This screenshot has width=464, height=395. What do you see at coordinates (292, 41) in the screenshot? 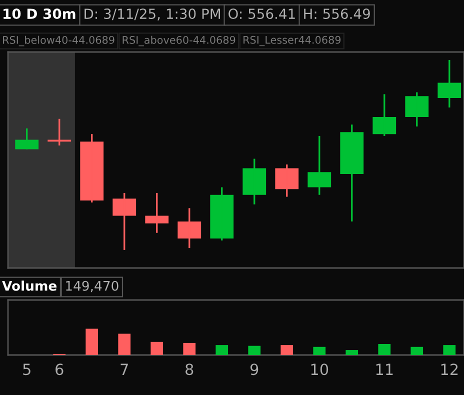
I see `text: RSI_Lesser44.0689` at bounding box center [292, 41].